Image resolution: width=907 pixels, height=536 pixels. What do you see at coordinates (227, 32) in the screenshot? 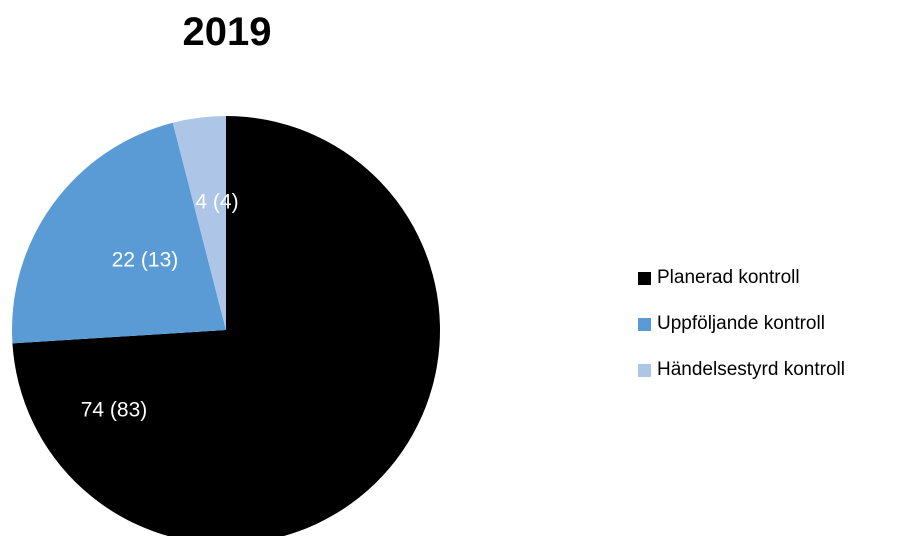
I see `chart-title: 2019` at bounding box center [227, 32].